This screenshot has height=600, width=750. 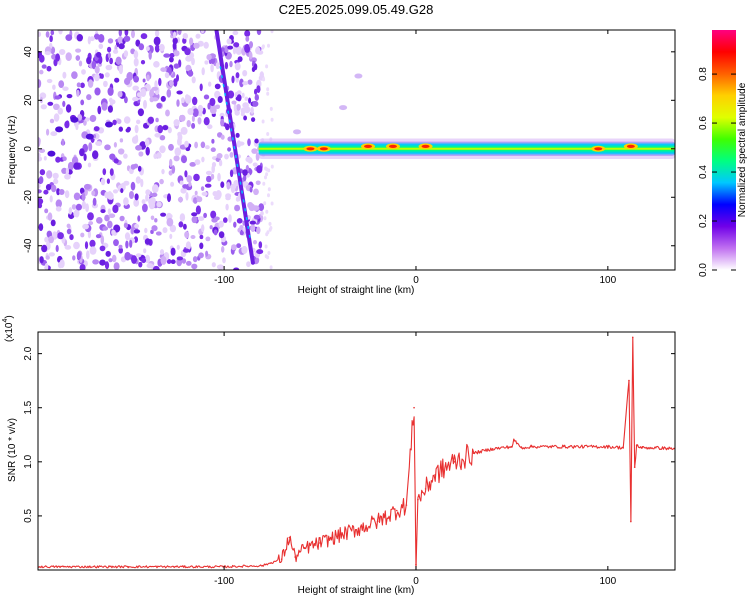 What do you see at coordinates (356, 590) in the screenshot?
I see `snr-x-label: Height of straight line (km)` at bounding box center [356, 590].